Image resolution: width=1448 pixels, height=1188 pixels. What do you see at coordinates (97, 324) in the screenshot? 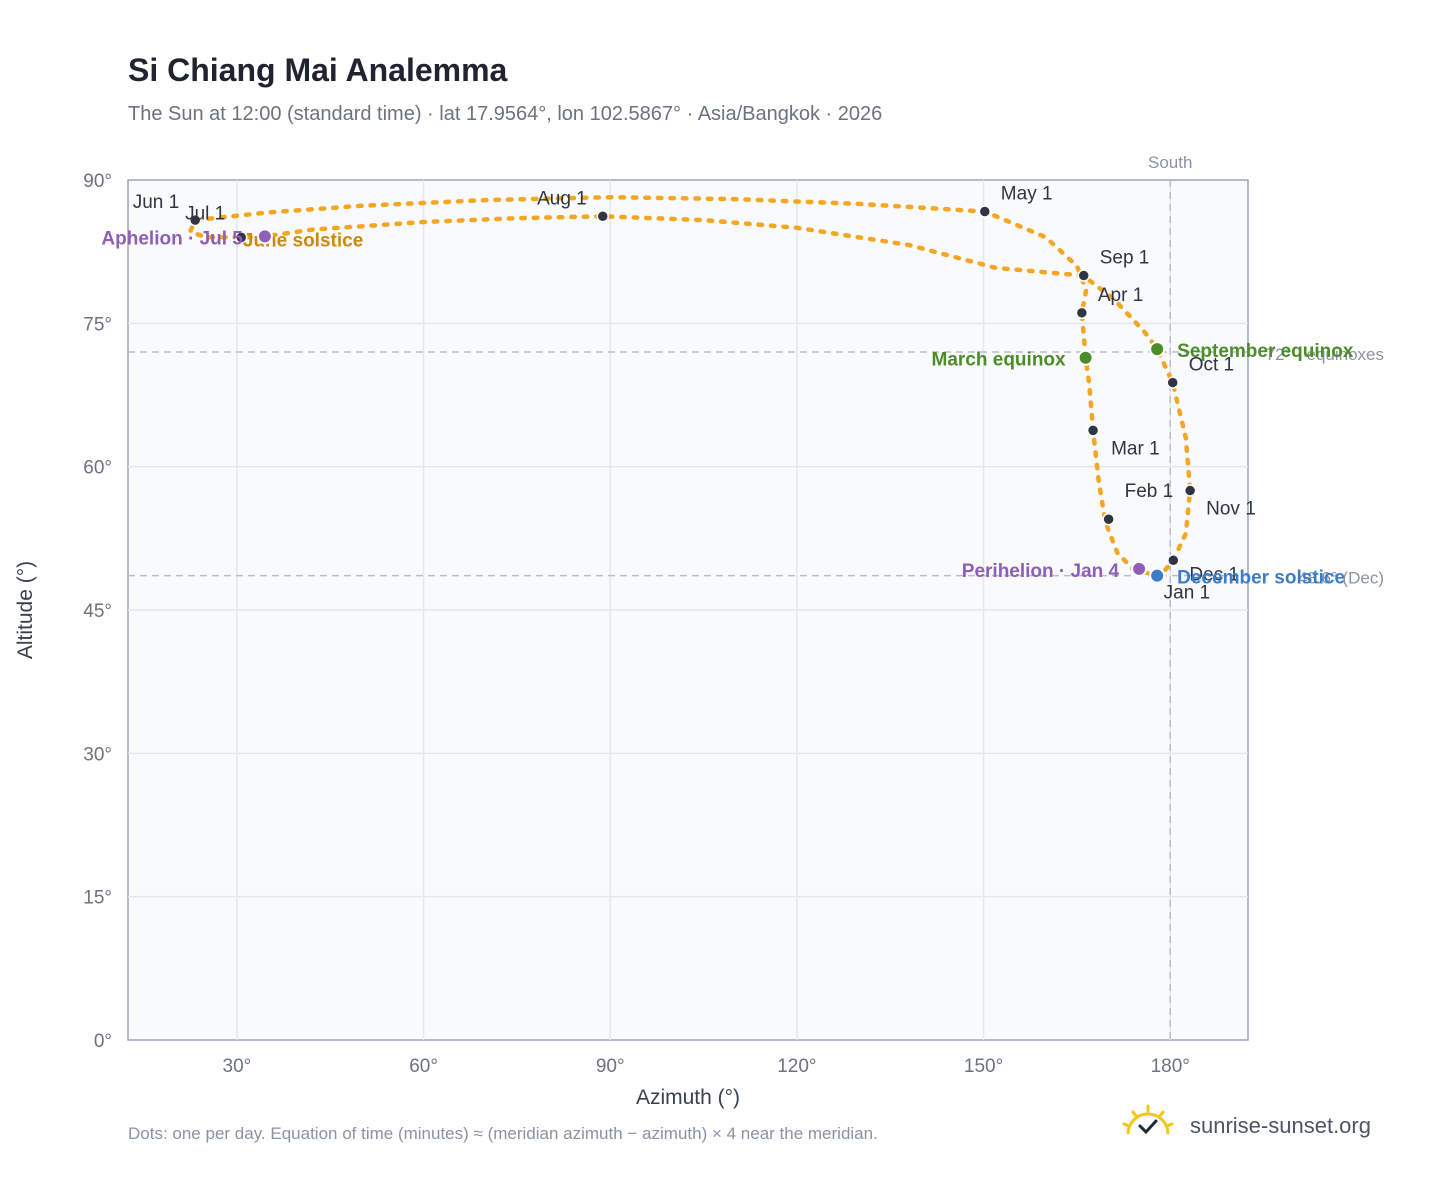
I see `y-tick-label: 75°` at bounding box center [97, 324].